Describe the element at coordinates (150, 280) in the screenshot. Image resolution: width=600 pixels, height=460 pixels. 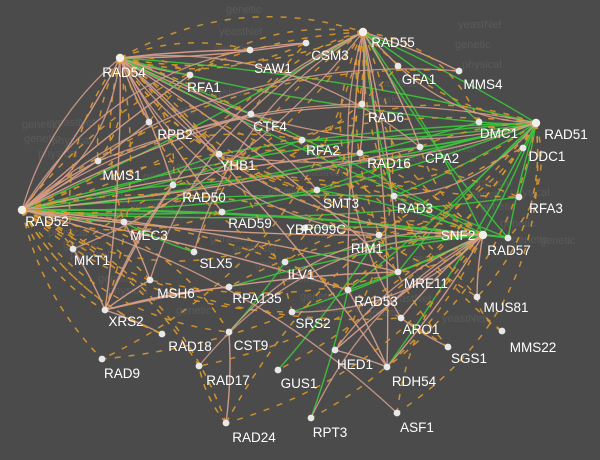
I see `graph-node-msh6` at that location.